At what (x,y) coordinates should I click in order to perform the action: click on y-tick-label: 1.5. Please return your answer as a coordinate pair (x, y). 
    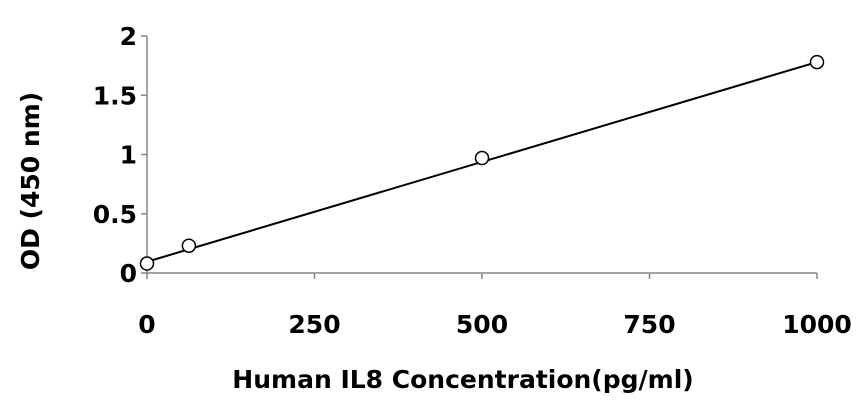
    Looking at the image, I should click on (115, 95).